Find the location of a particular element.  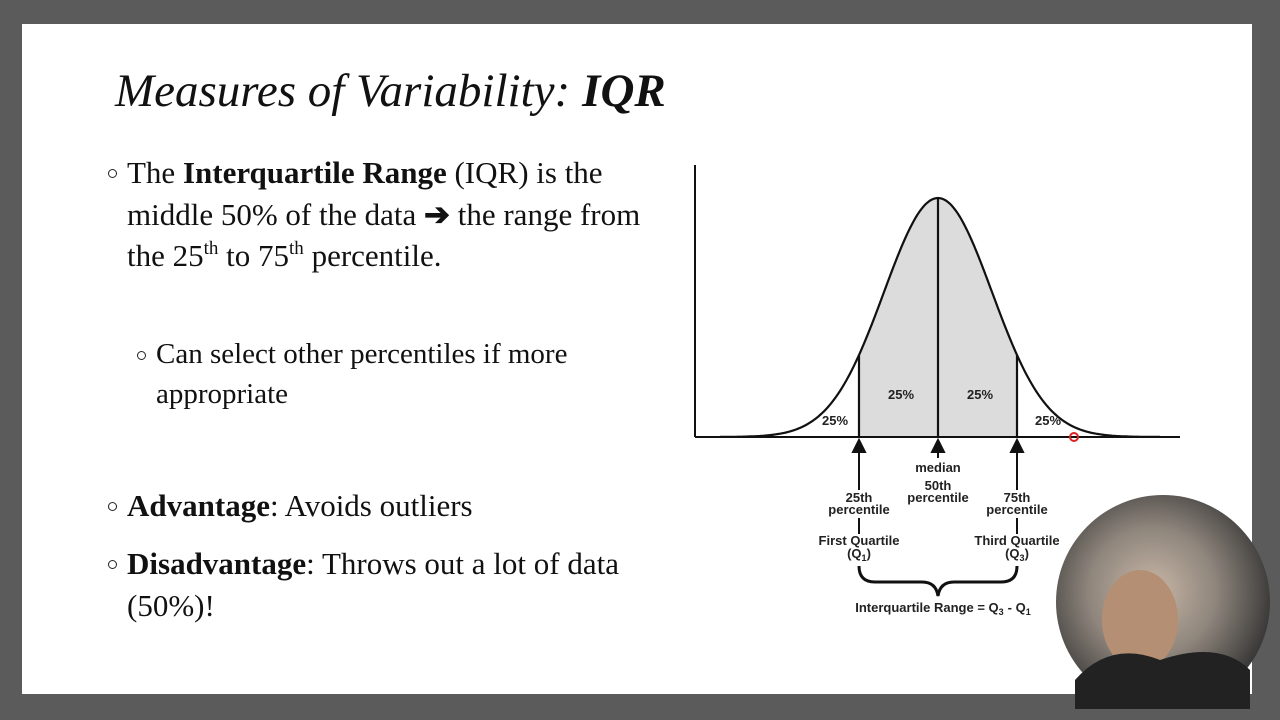

quartile-label: Third Quartile is located at coordinates (1016, 540).